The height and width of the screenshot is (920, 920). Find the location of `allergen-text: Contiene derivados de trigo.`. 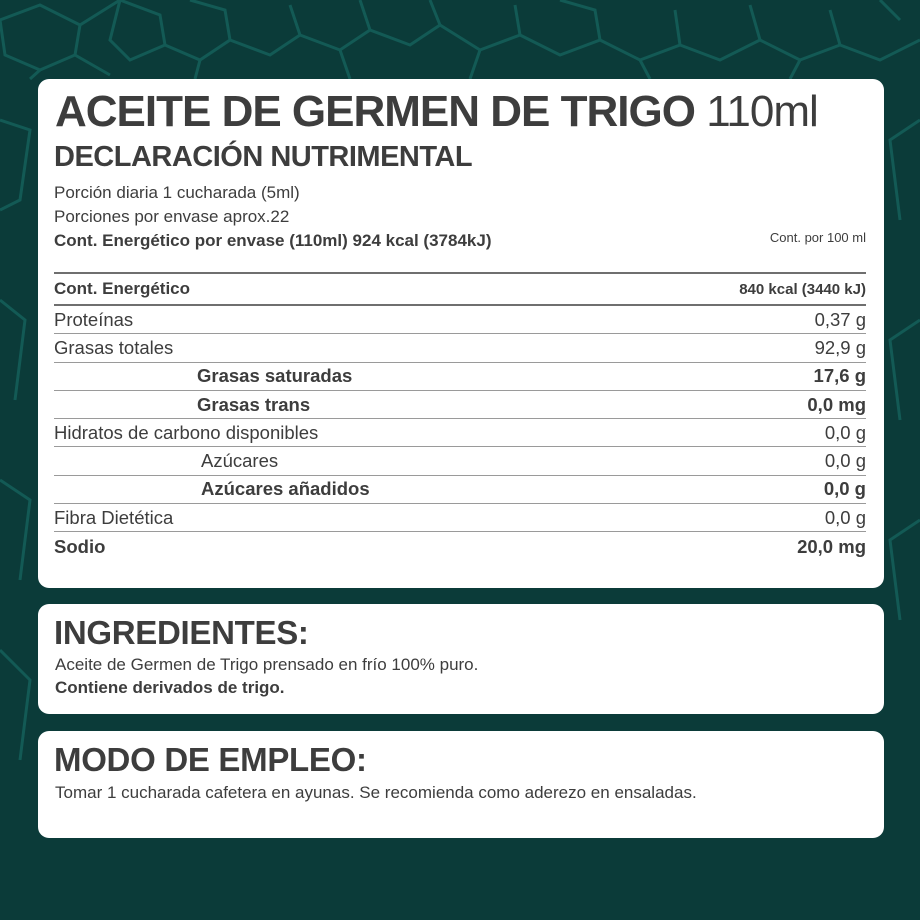

allergen-text: Contiene derivados de trigo. is located at coordinates (170, 687).